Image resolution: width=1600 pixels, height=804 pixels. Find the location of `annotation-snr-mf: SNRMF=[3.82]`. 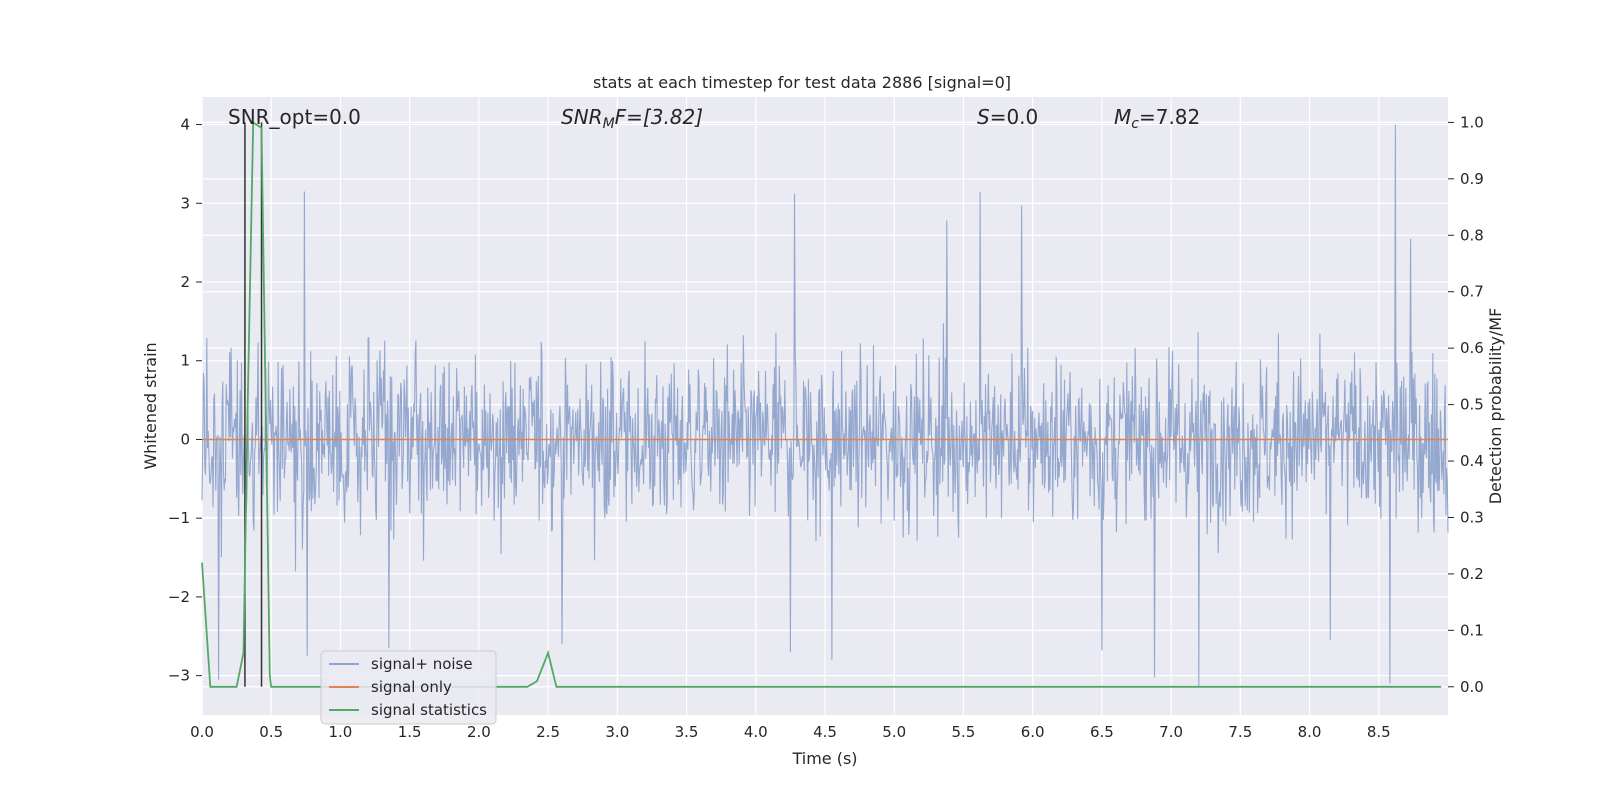

annotation-snr-mf: SNRMF=[3.82] is located at coordinates (632, 118).